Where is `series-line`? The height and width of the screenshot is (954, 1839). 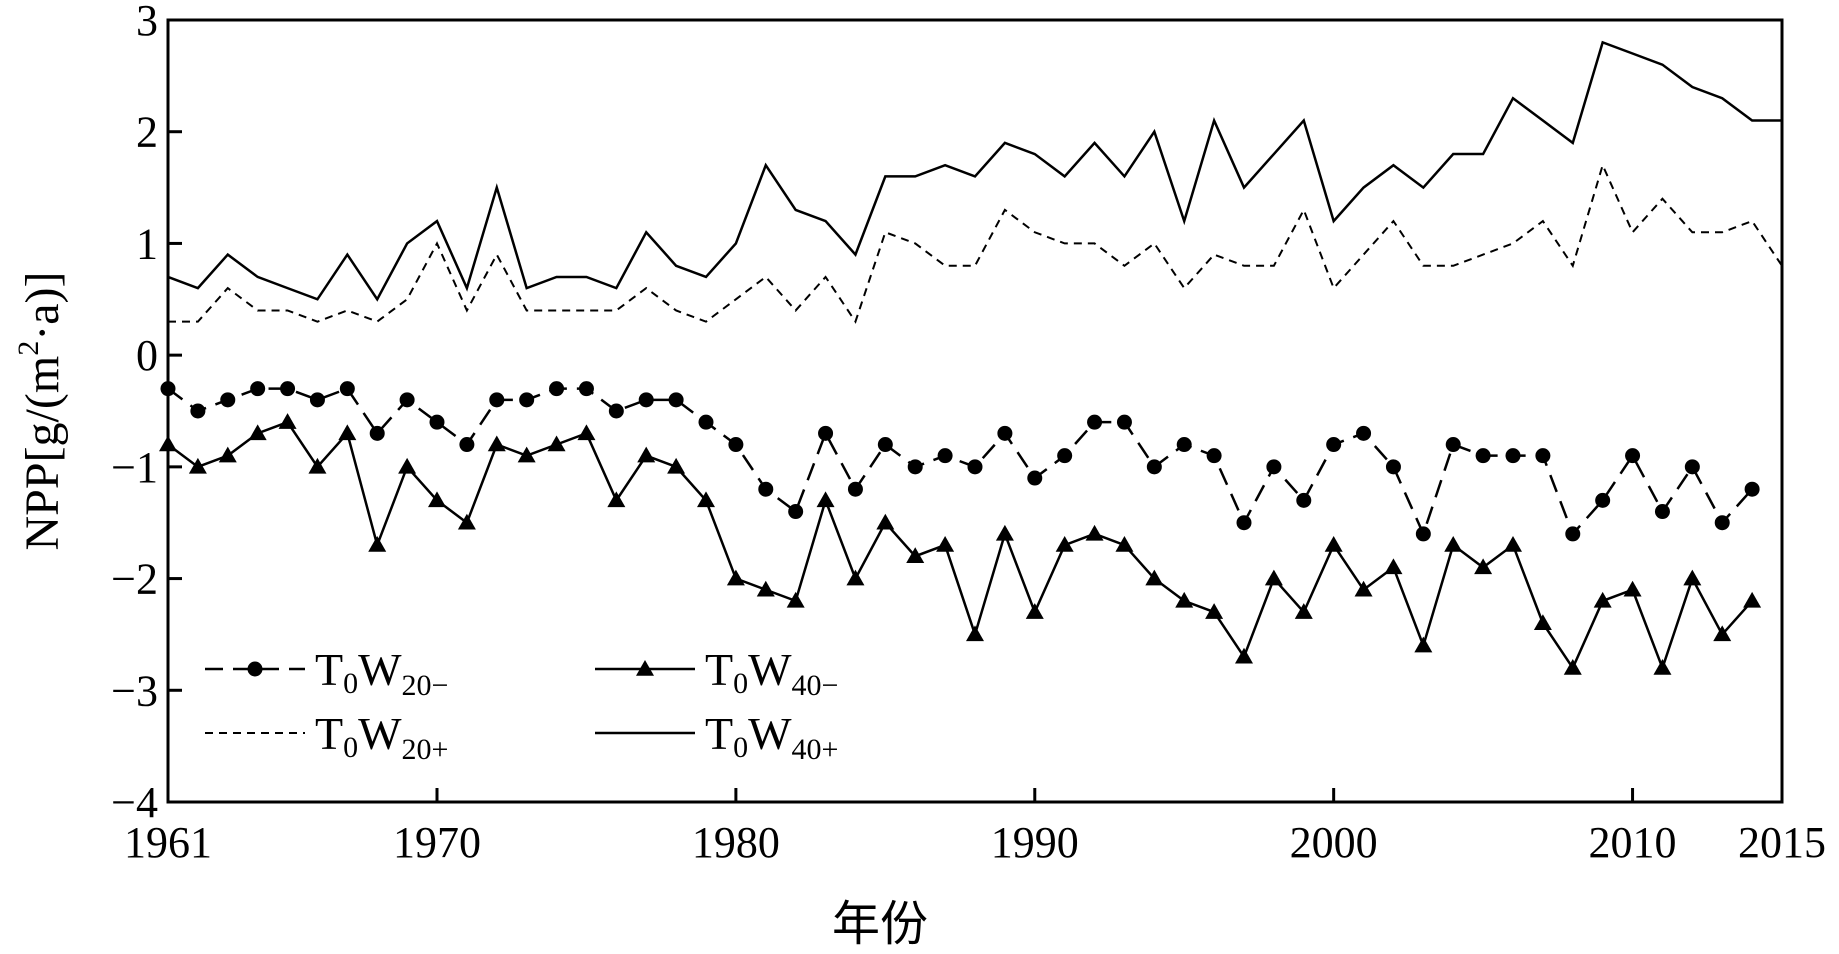 series-line is located at coordinates (975, 243).